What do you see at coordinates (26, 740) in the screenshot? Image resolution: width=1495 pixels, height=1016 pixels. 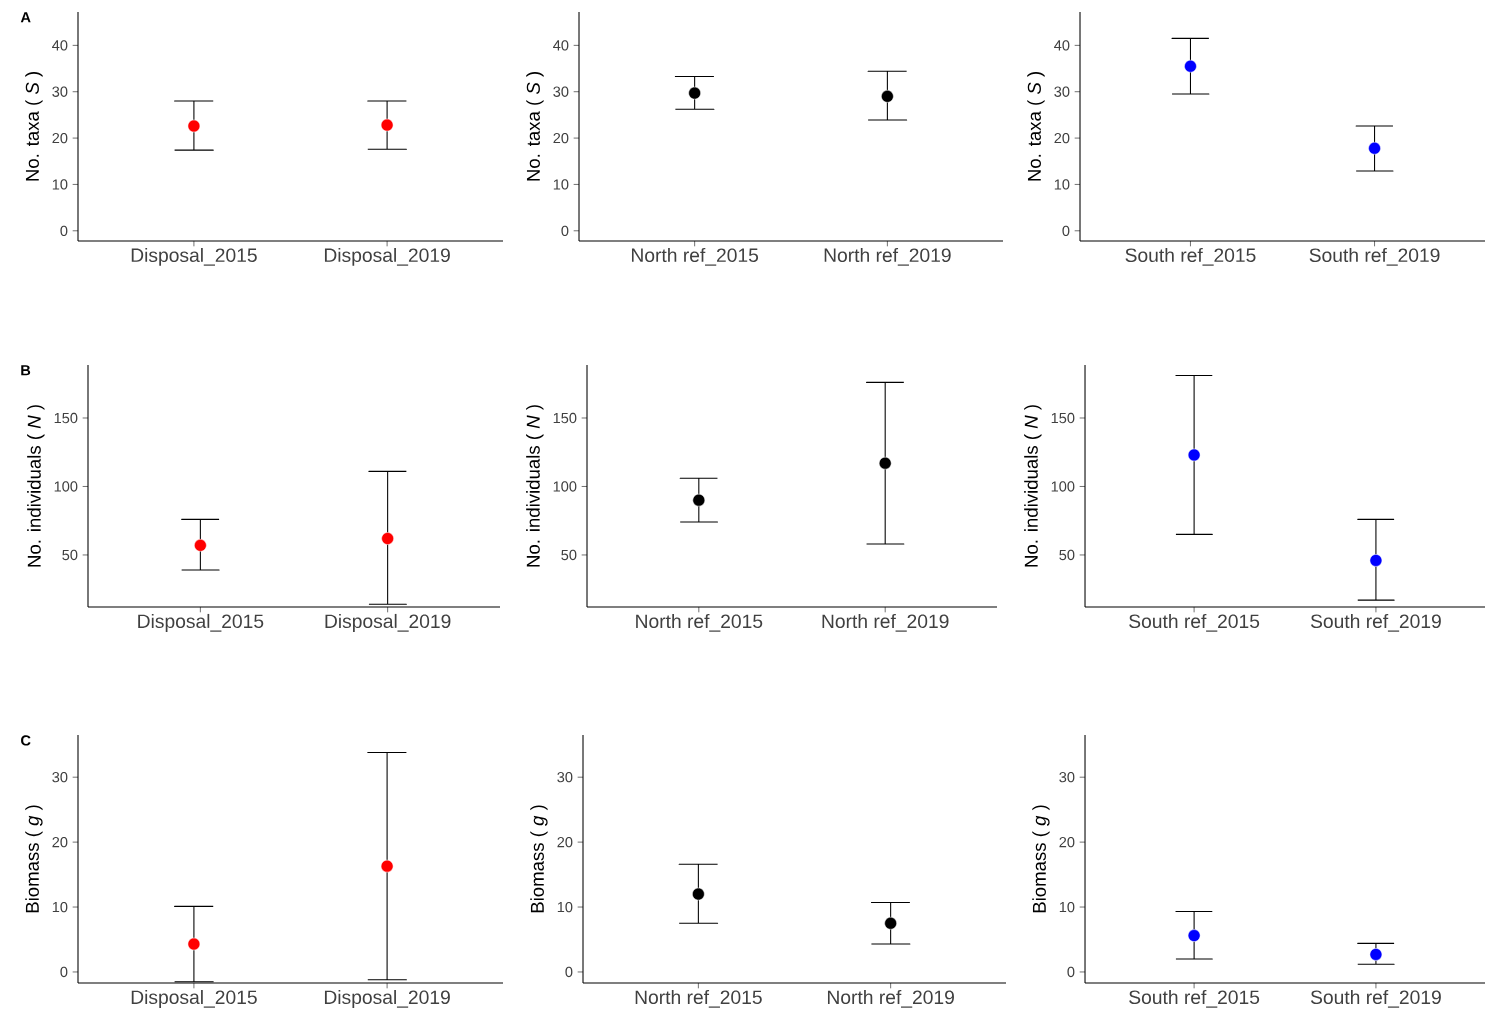 I see `text: C` at bounding box center [26, 740].